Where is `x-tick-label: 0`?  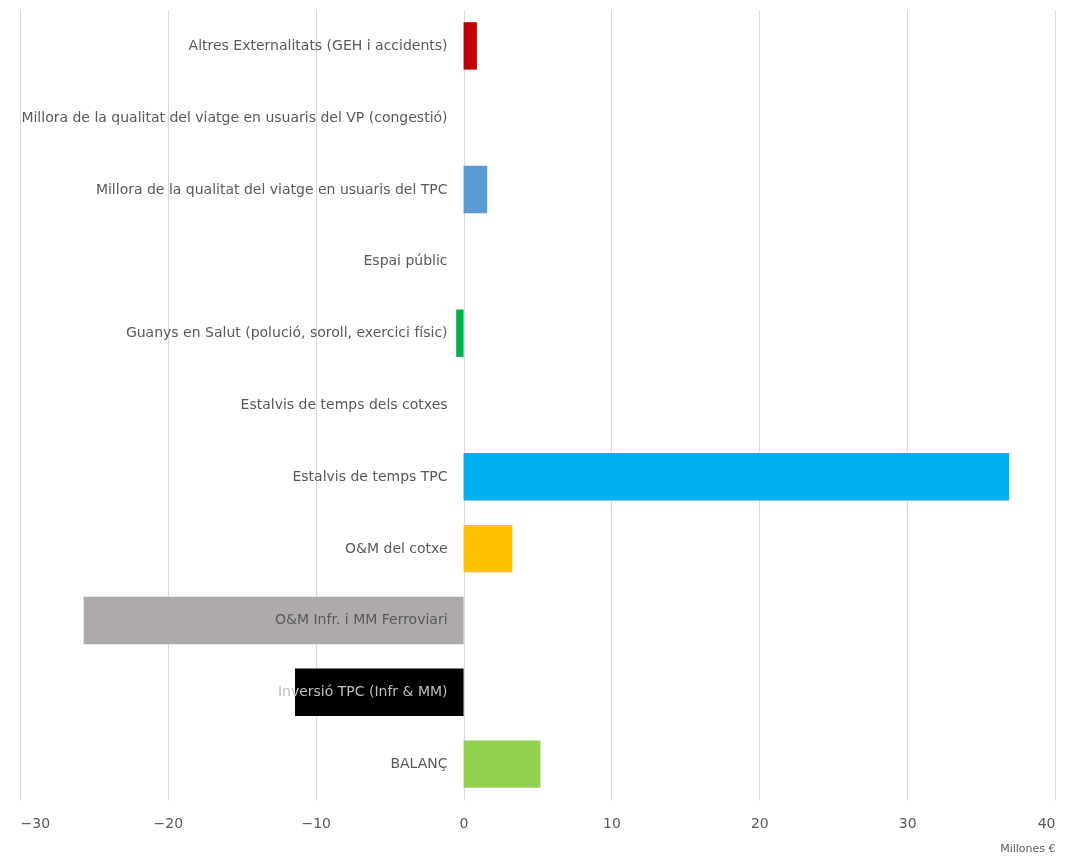
x-tick-label: 0 is located at coordinates (464, 822).